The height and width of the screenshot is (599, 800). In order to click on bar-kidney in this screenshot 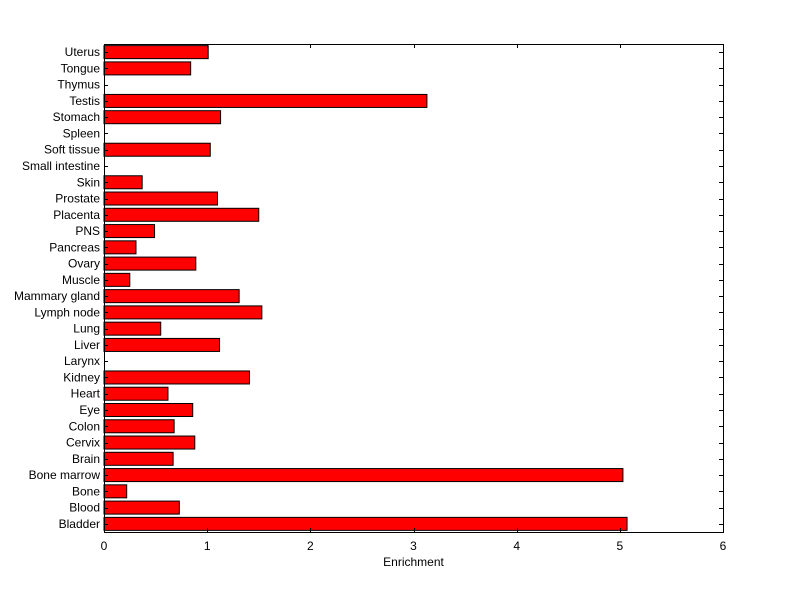, I will do `click(176, 377)`.